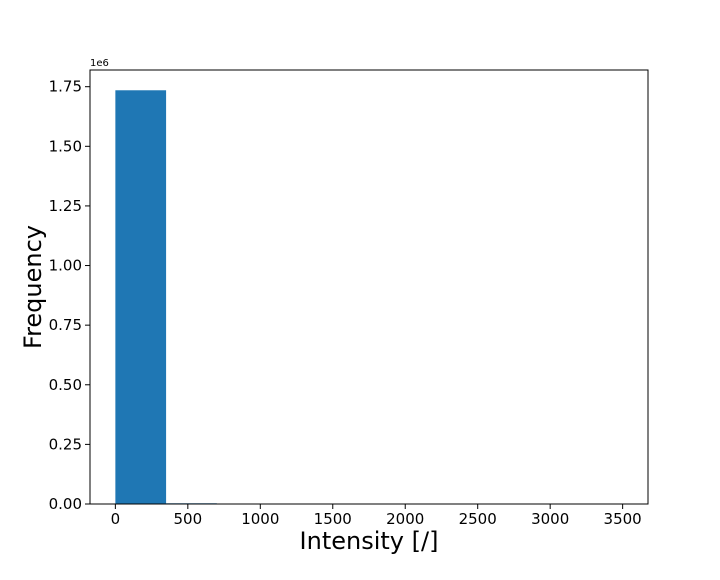  I want to click on x-tick-label: 2500, so click(478, 519).